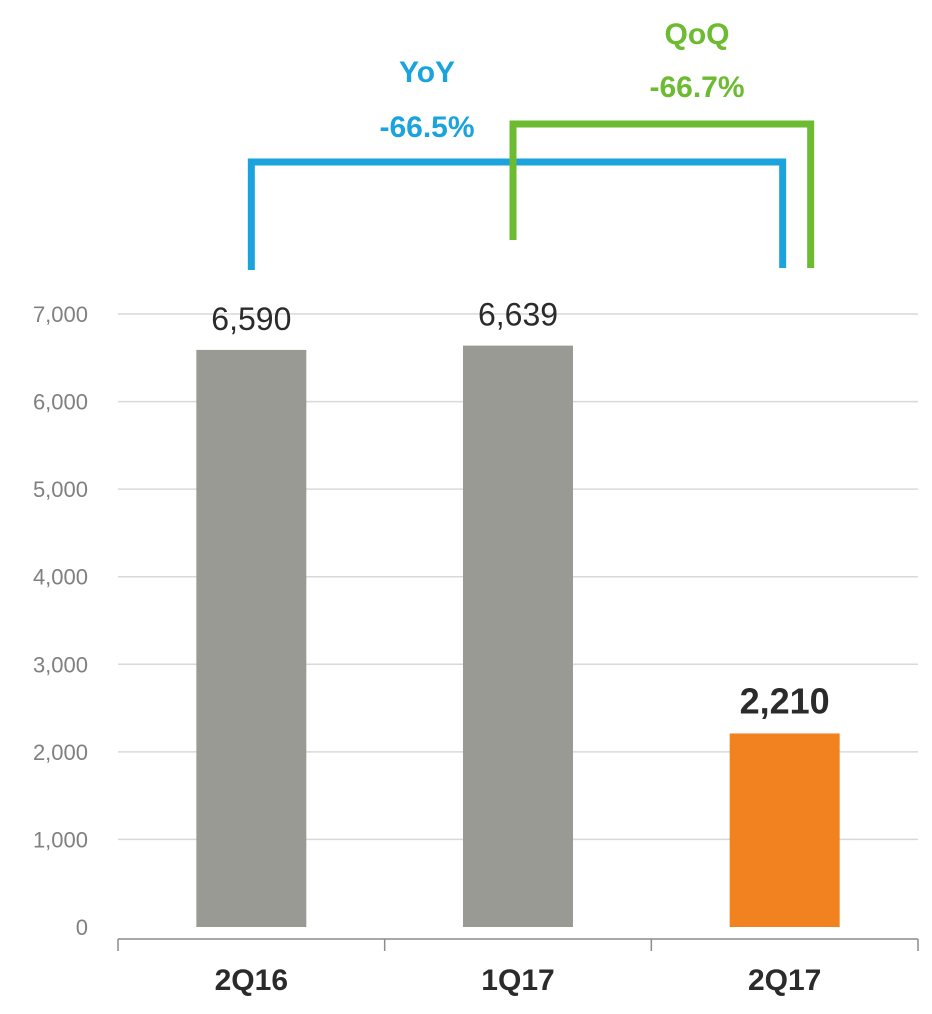  Describe the element at coordinates (662, 194) in the screenshot. I see `comparison-bracket-qoq` at that location.